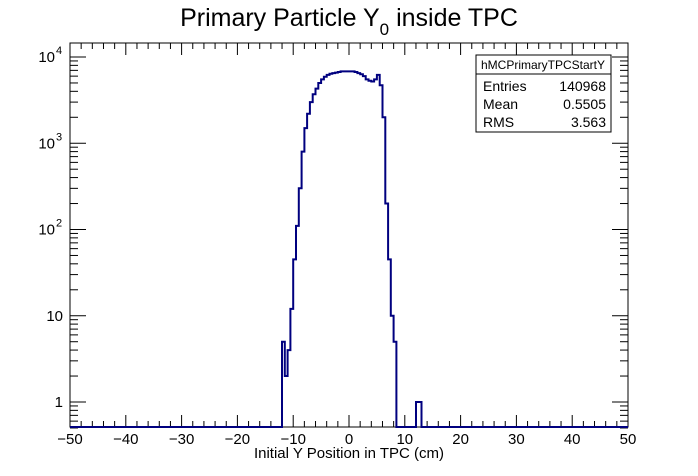 The height and width of the screenshot is (476, 698). What do you see at coordinates (237, 439) in the screenshot?
I see `x-tick-label: −20` at bounding box center [237, 439].